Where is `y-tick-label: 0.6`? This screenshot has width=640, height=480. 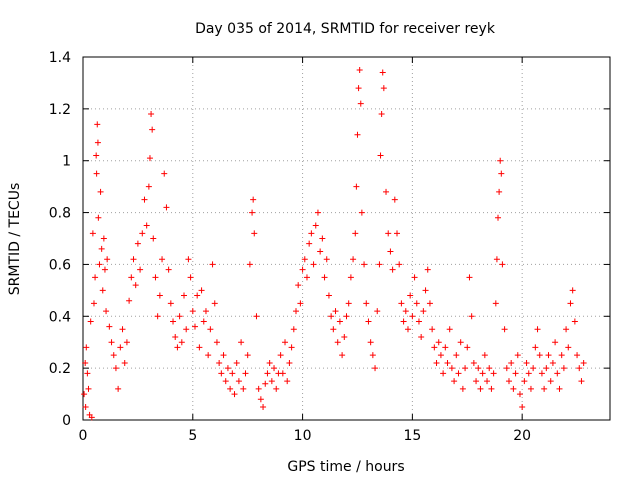
y-tick-label: 0.6 is located at coordinates (60, 265).